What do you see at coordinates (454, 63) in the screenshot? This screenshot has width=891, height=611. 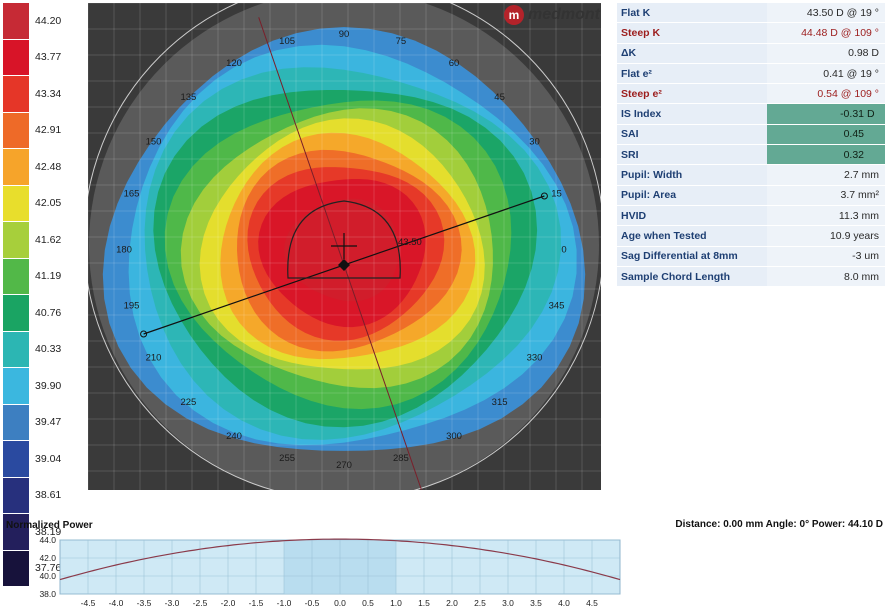 I see `axis-label: 60` at bounding box center [454, 63].